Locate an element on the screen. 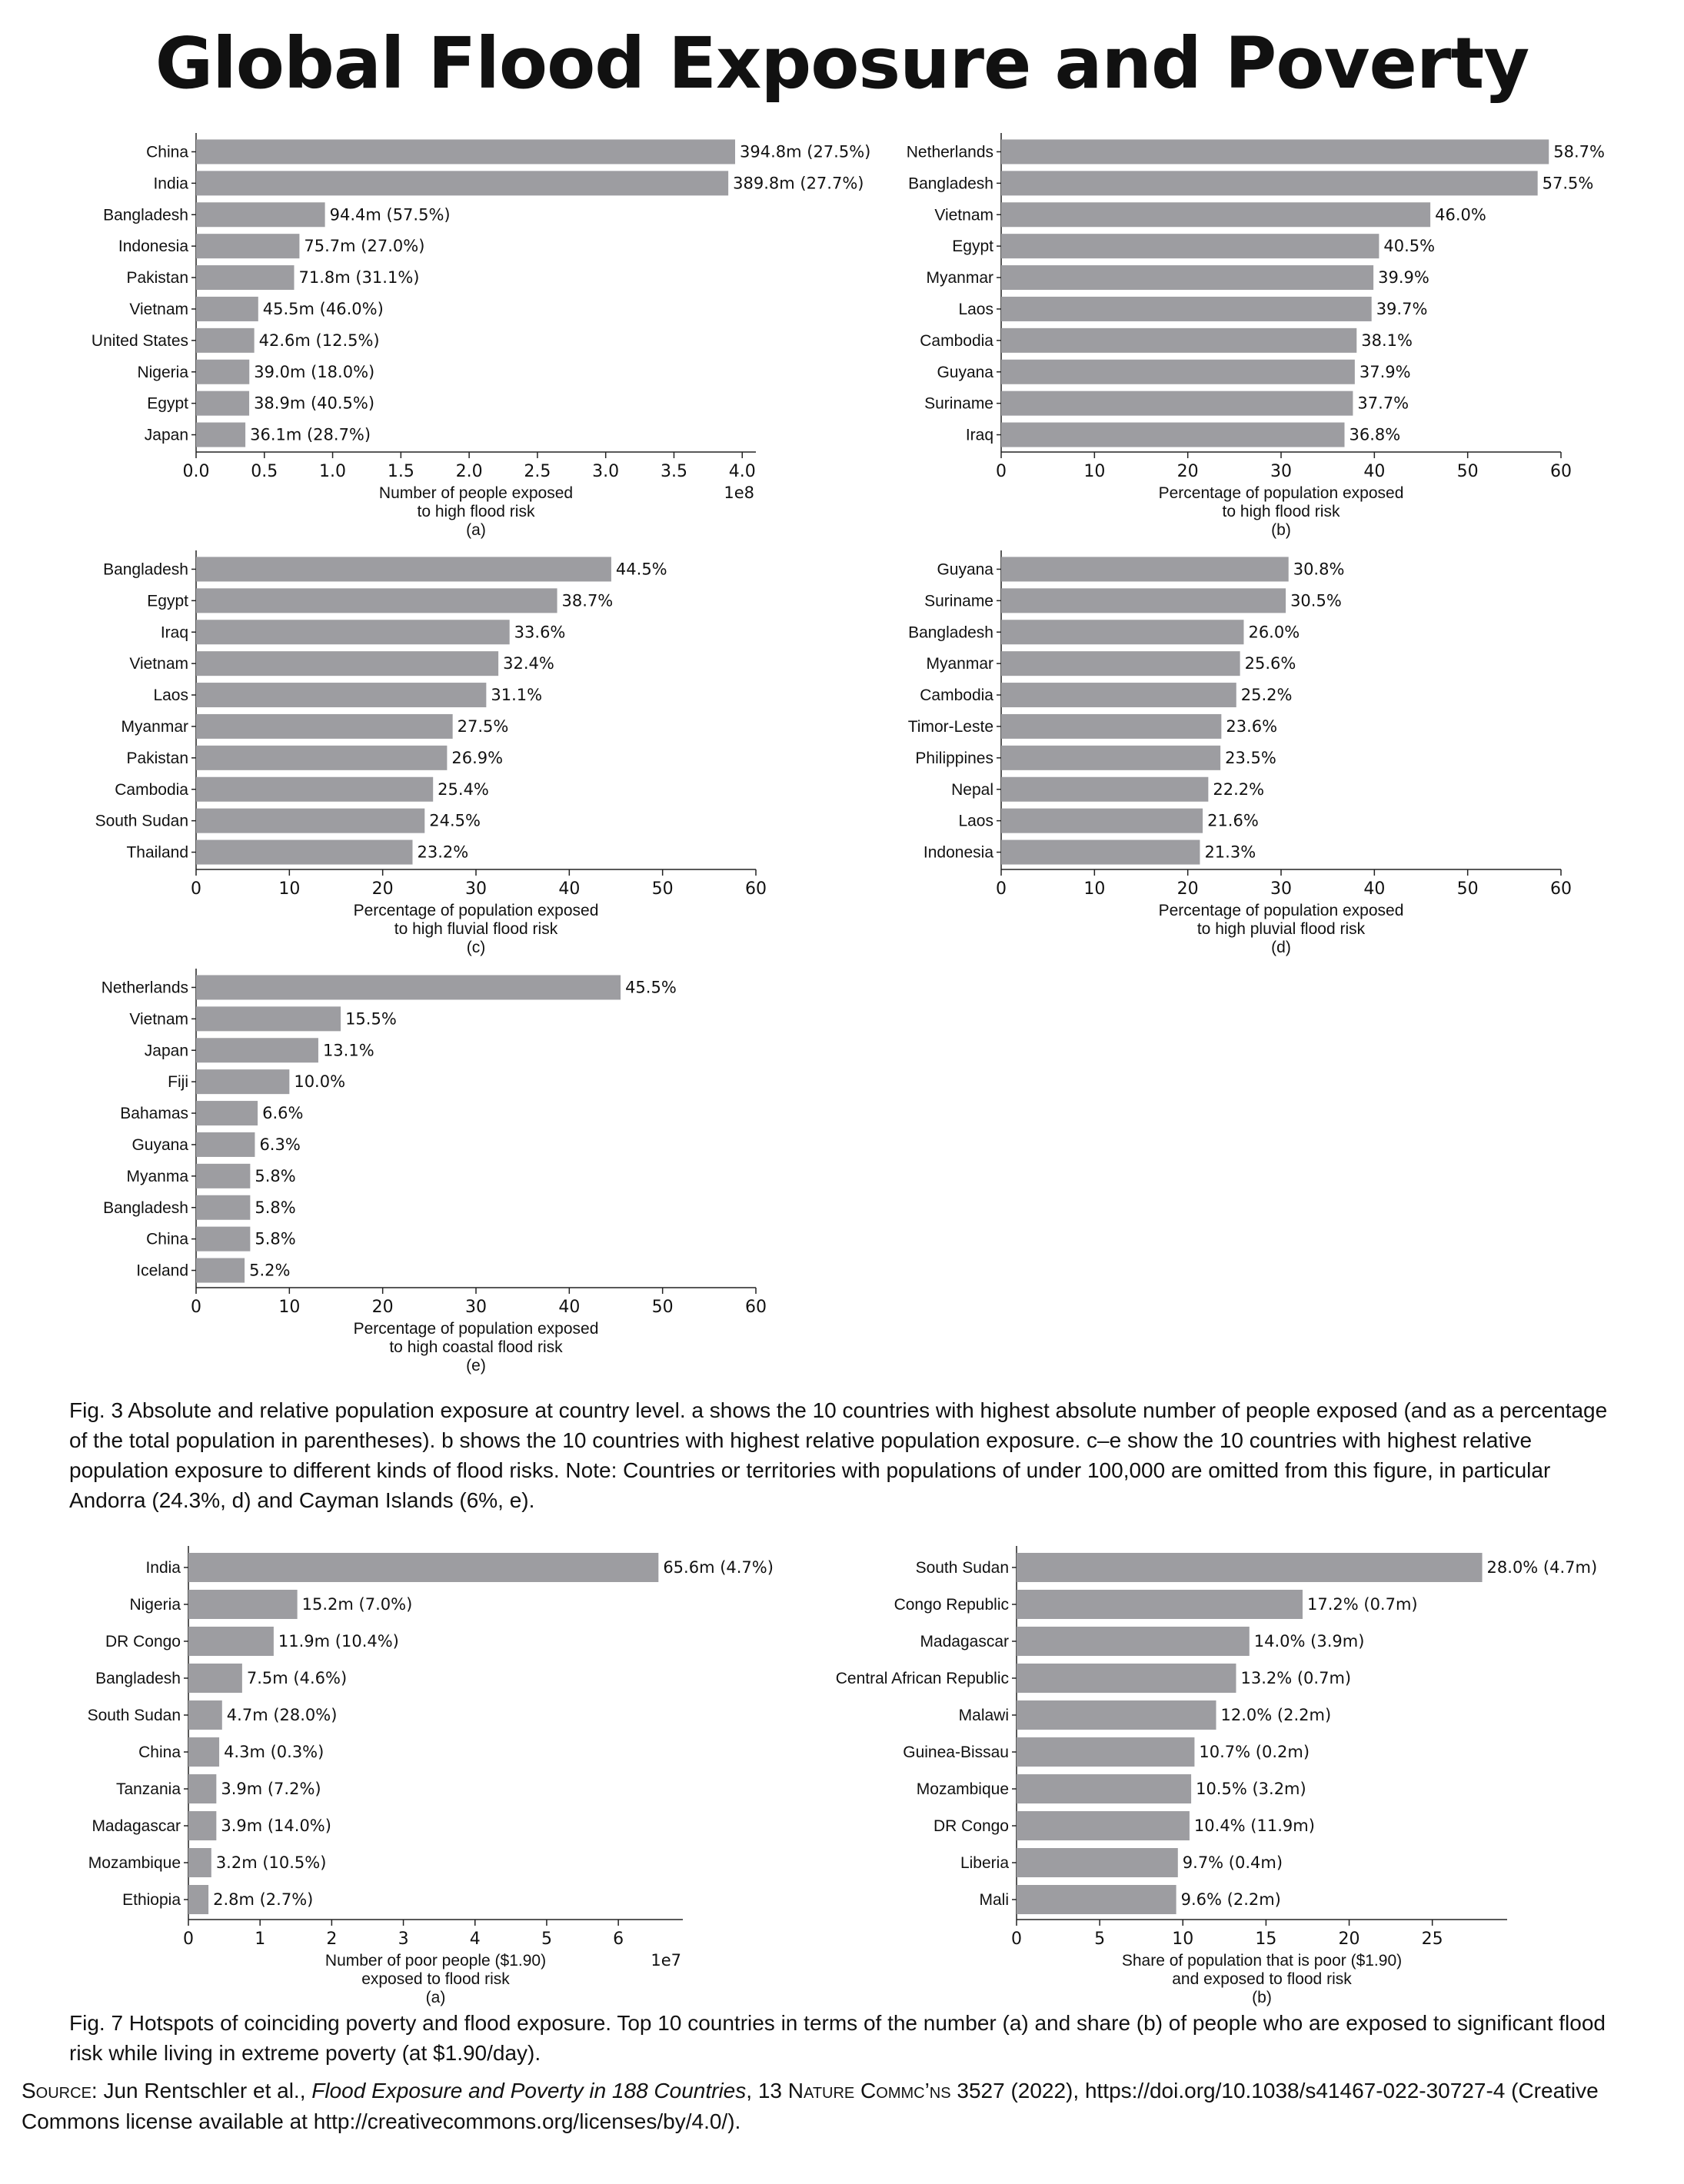  x-axis-label-2: (b) is located at coordinates (1281, 530).